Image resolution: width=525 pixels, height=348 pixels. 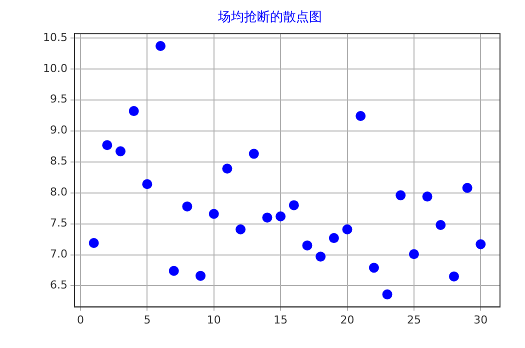 I want to click on y-tick-label: 10.0, so click(x=55, y=68).